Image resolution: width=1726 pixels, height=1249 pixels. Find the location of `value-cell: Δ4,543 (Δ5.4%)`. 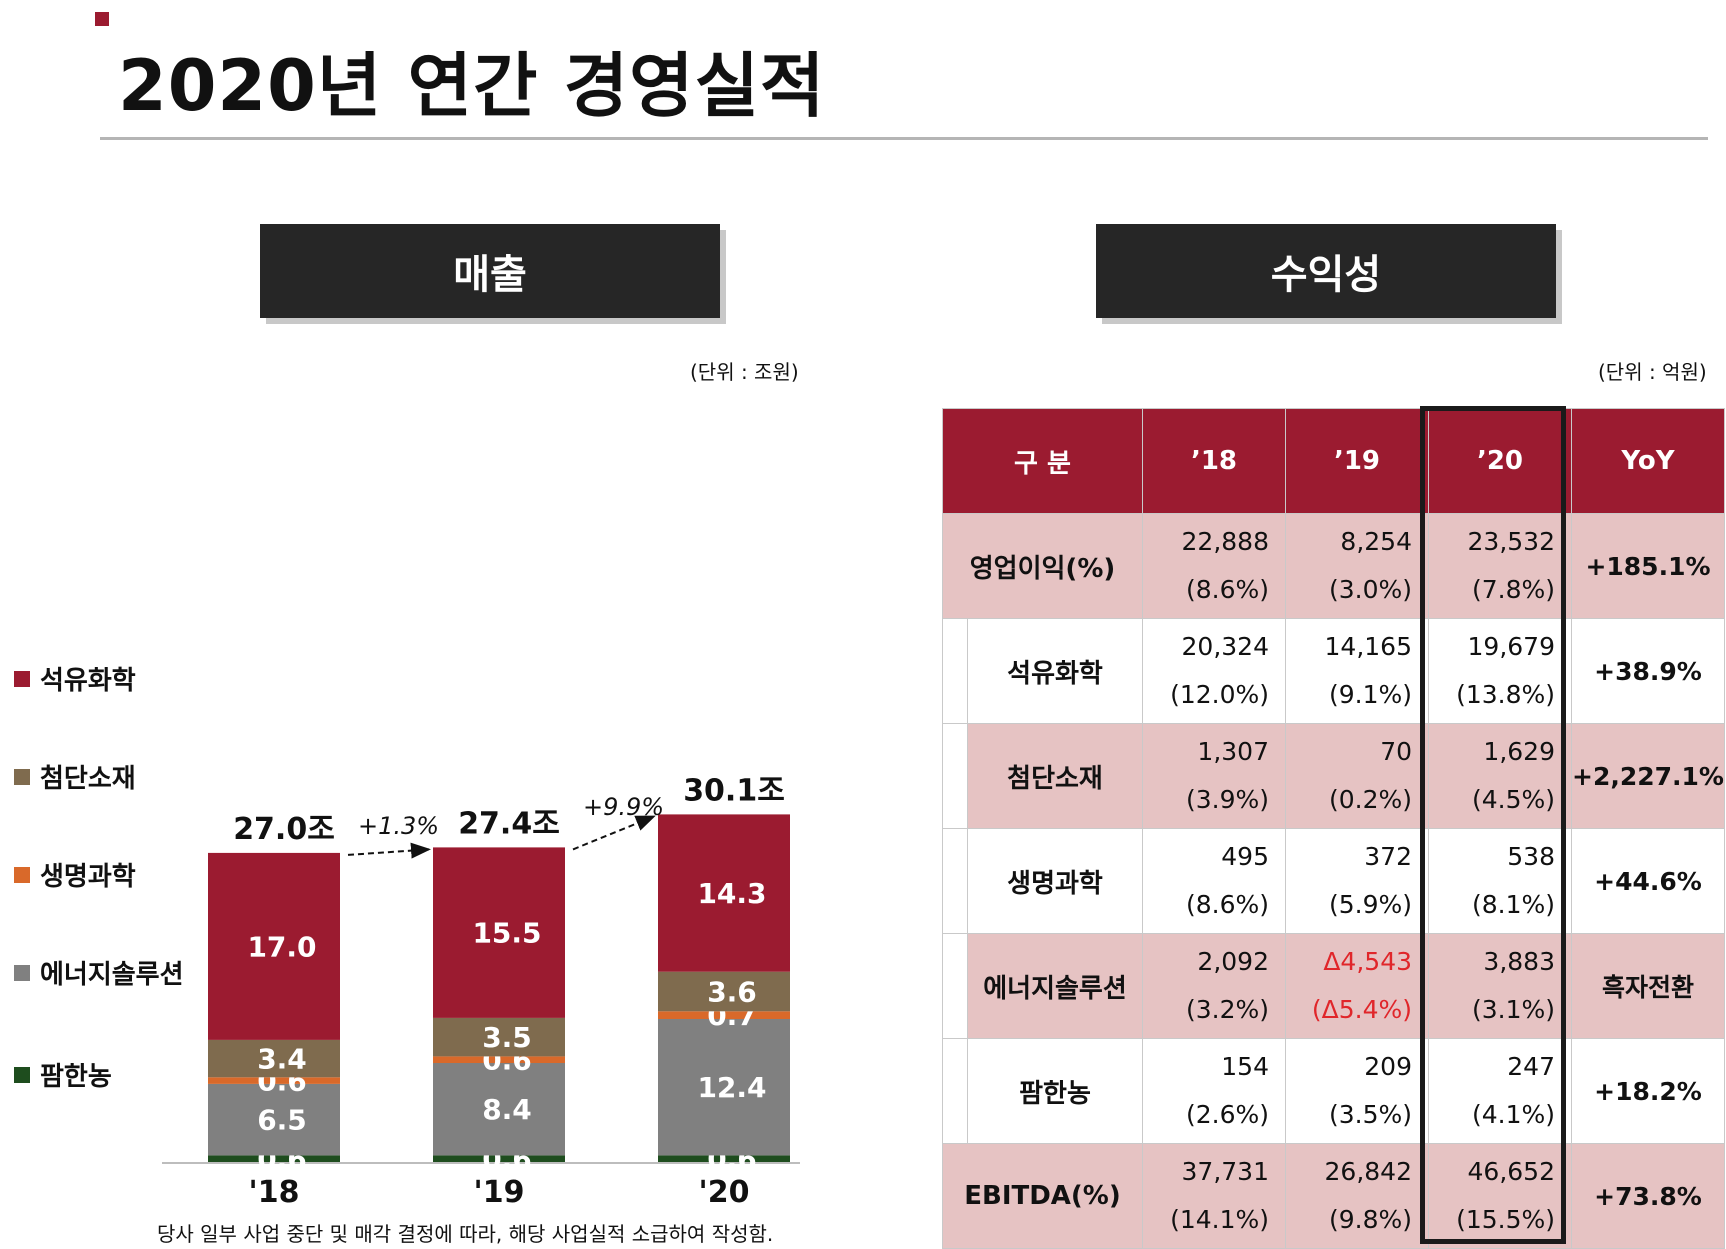

value-cell: Δ4,543 (Δ5.4%) is located at coordinates (1357, 986).